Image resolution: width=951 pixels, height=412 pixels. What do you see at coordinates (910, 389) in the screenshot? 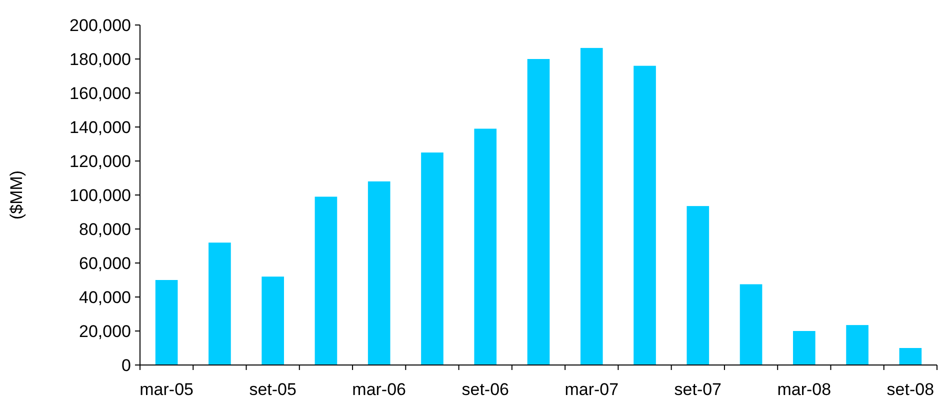
I see `x-tick-label: set-08` at bounding box center [910, 389].